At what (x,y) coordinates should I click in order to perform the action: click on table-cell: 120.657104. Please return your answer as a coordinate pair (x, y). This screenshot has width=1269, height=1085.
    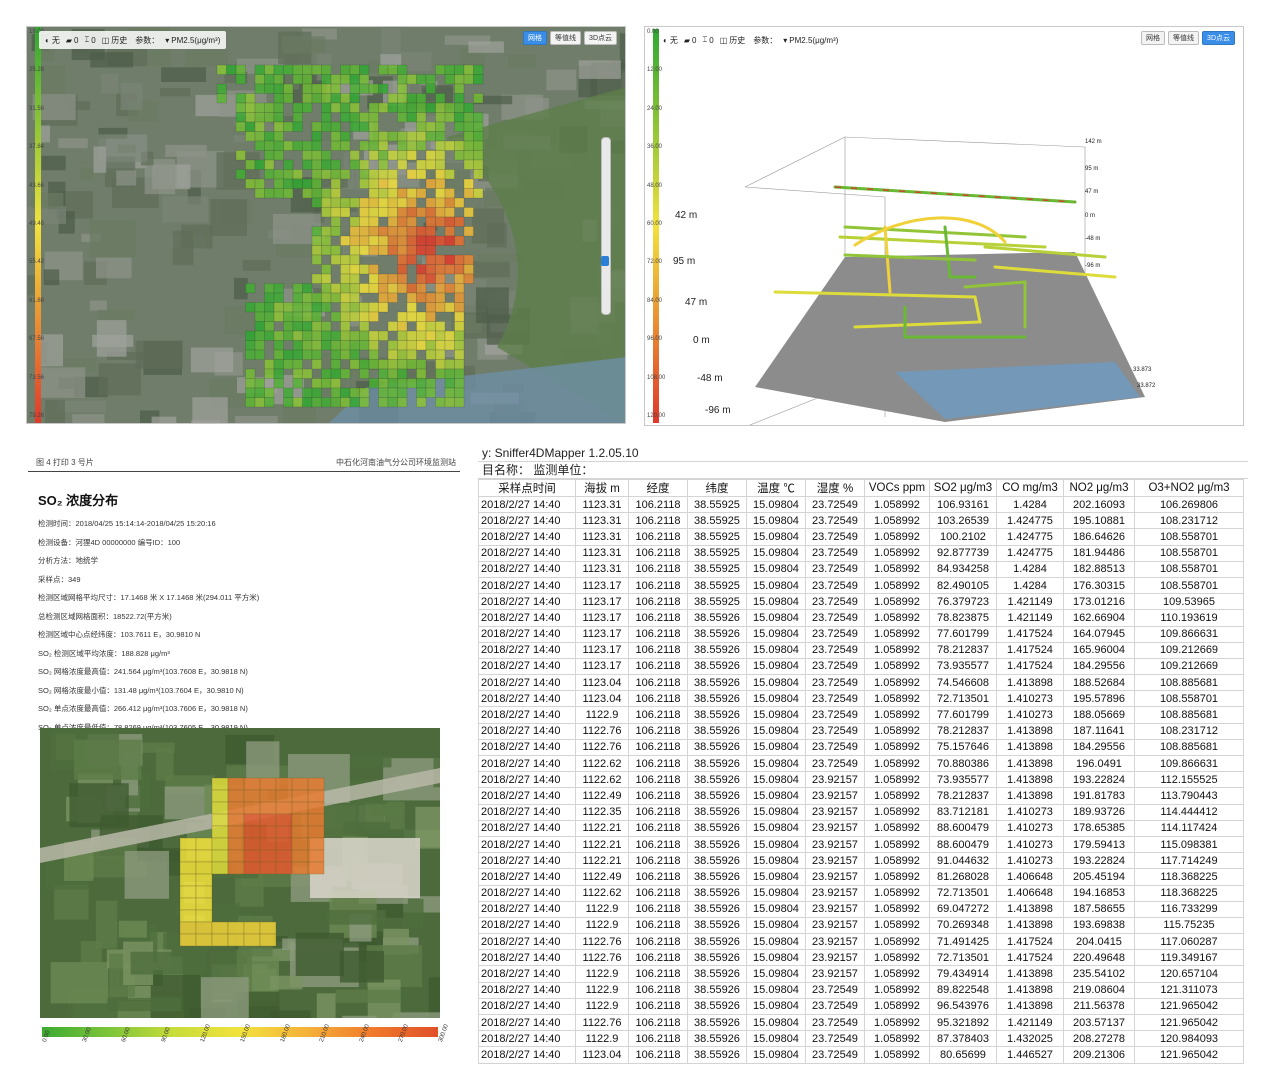
    Looking at the image, I should click on (1189, 974).